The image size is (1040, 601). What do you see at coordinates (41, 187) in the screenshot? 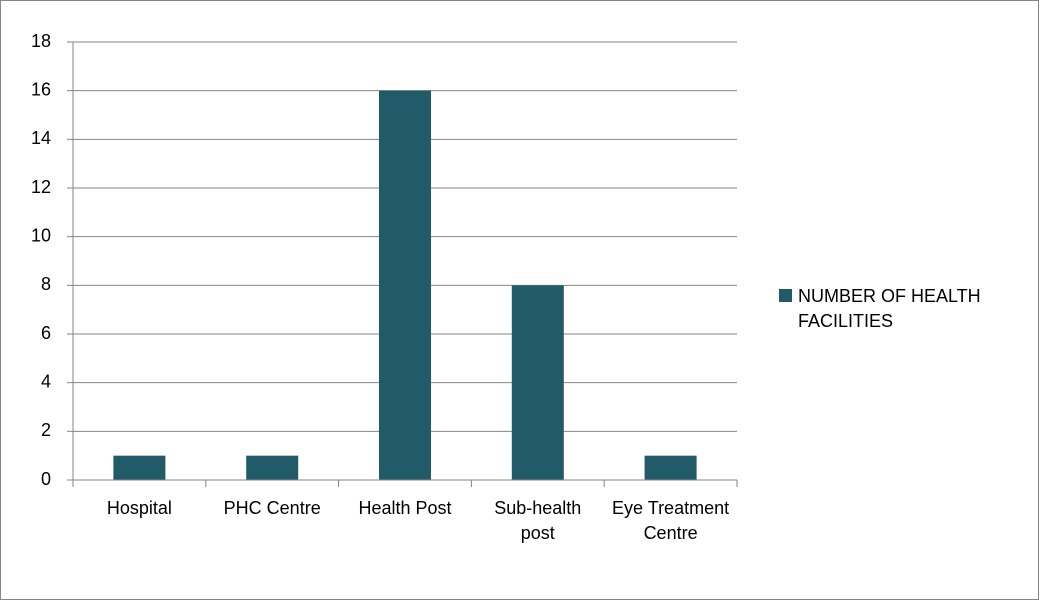
I see `y-tick-label: 12` at bounding box center [41, 187].